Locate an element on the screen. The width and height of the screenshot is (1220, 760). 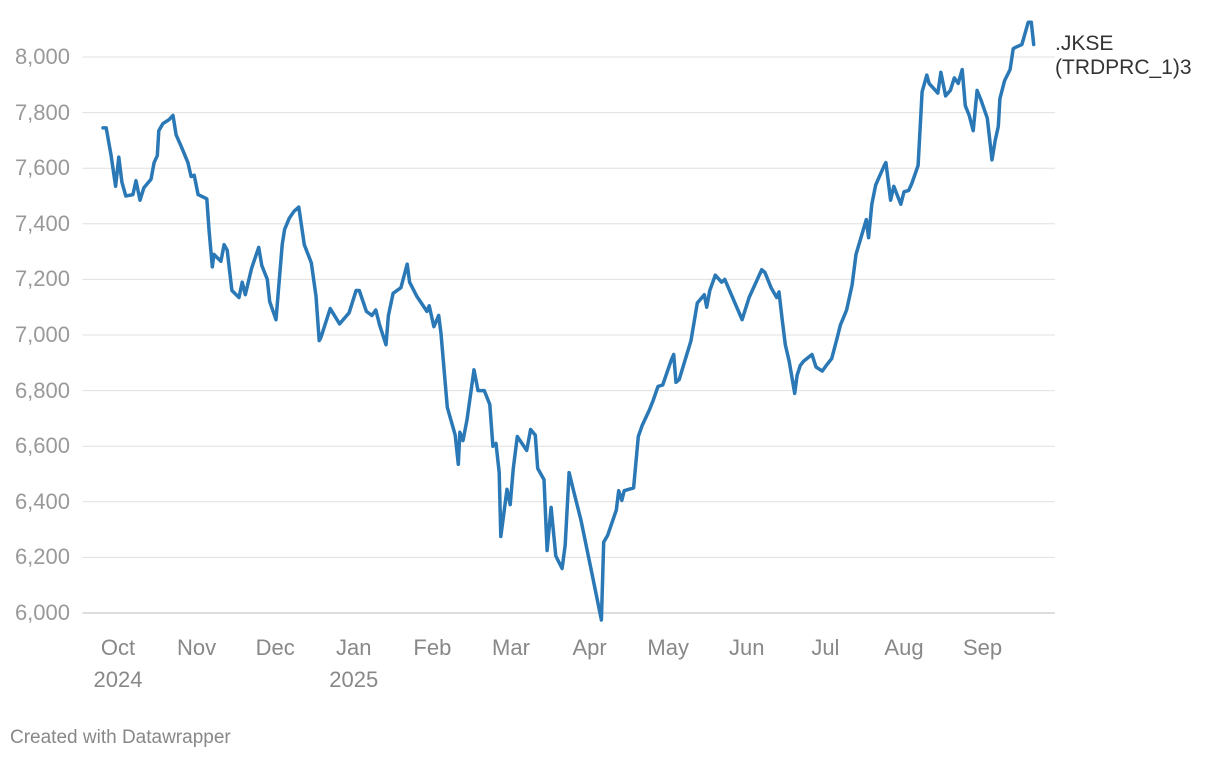
x-tick-label: Mar is located at coordinates (511, 647).